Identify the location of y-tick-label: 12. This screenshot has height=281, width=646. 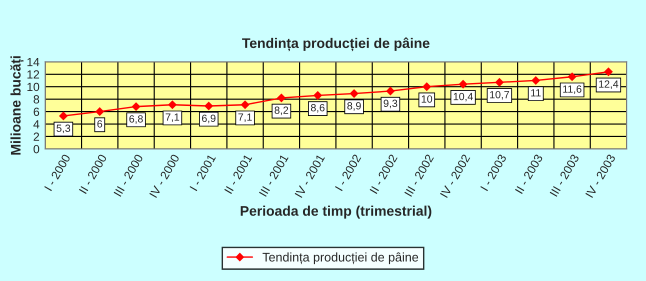
(33, 74).